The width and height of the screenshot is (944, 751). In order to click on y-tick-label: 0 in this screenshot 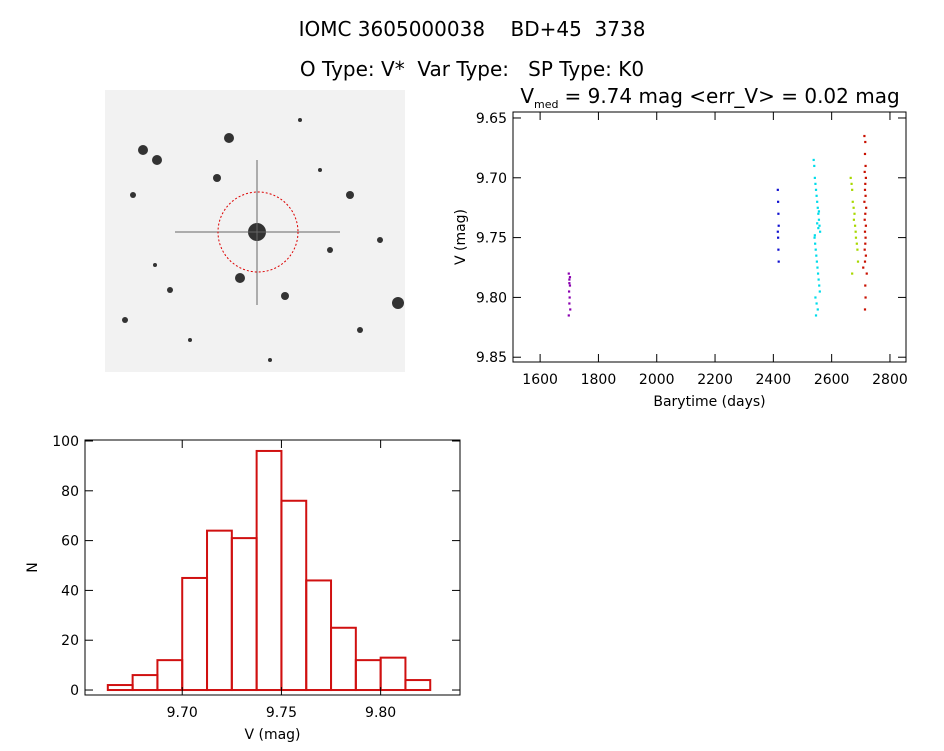, I will do `click(74, 691)`.